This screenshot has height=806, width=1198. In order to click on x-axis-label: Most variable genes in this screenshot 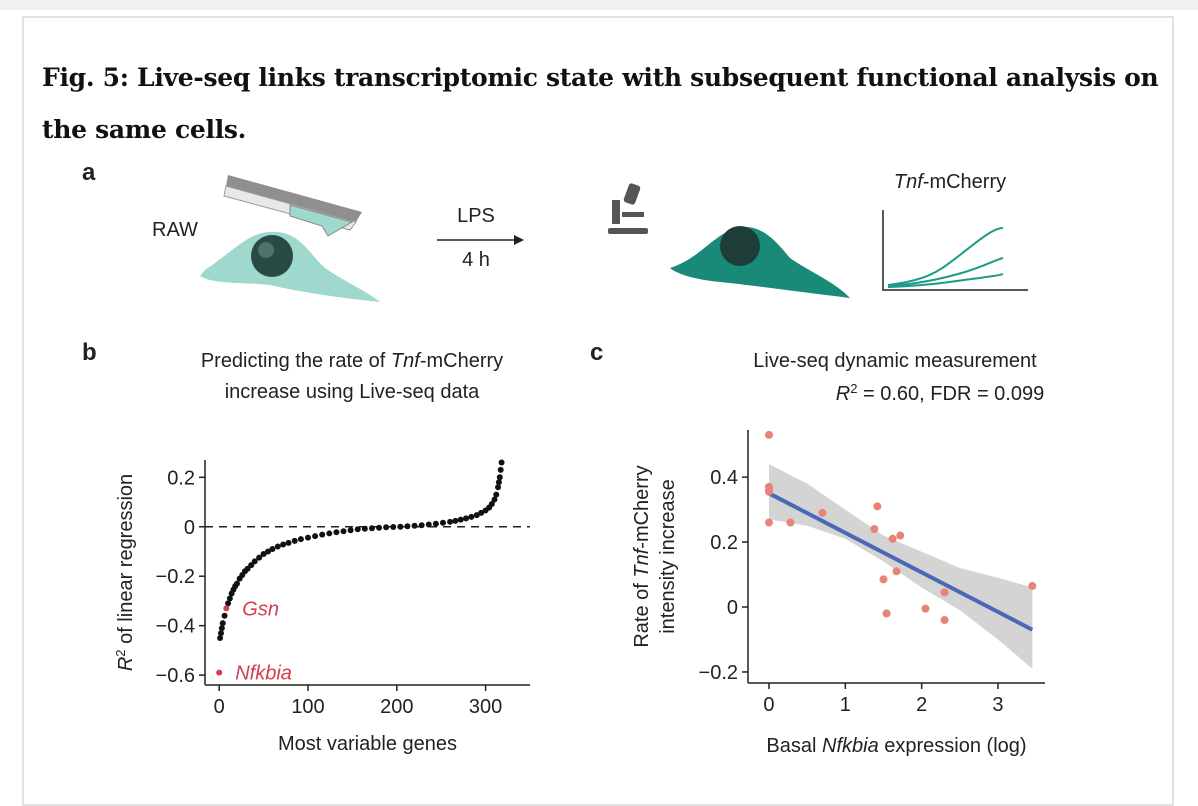, I will do `click(367, 744)`.